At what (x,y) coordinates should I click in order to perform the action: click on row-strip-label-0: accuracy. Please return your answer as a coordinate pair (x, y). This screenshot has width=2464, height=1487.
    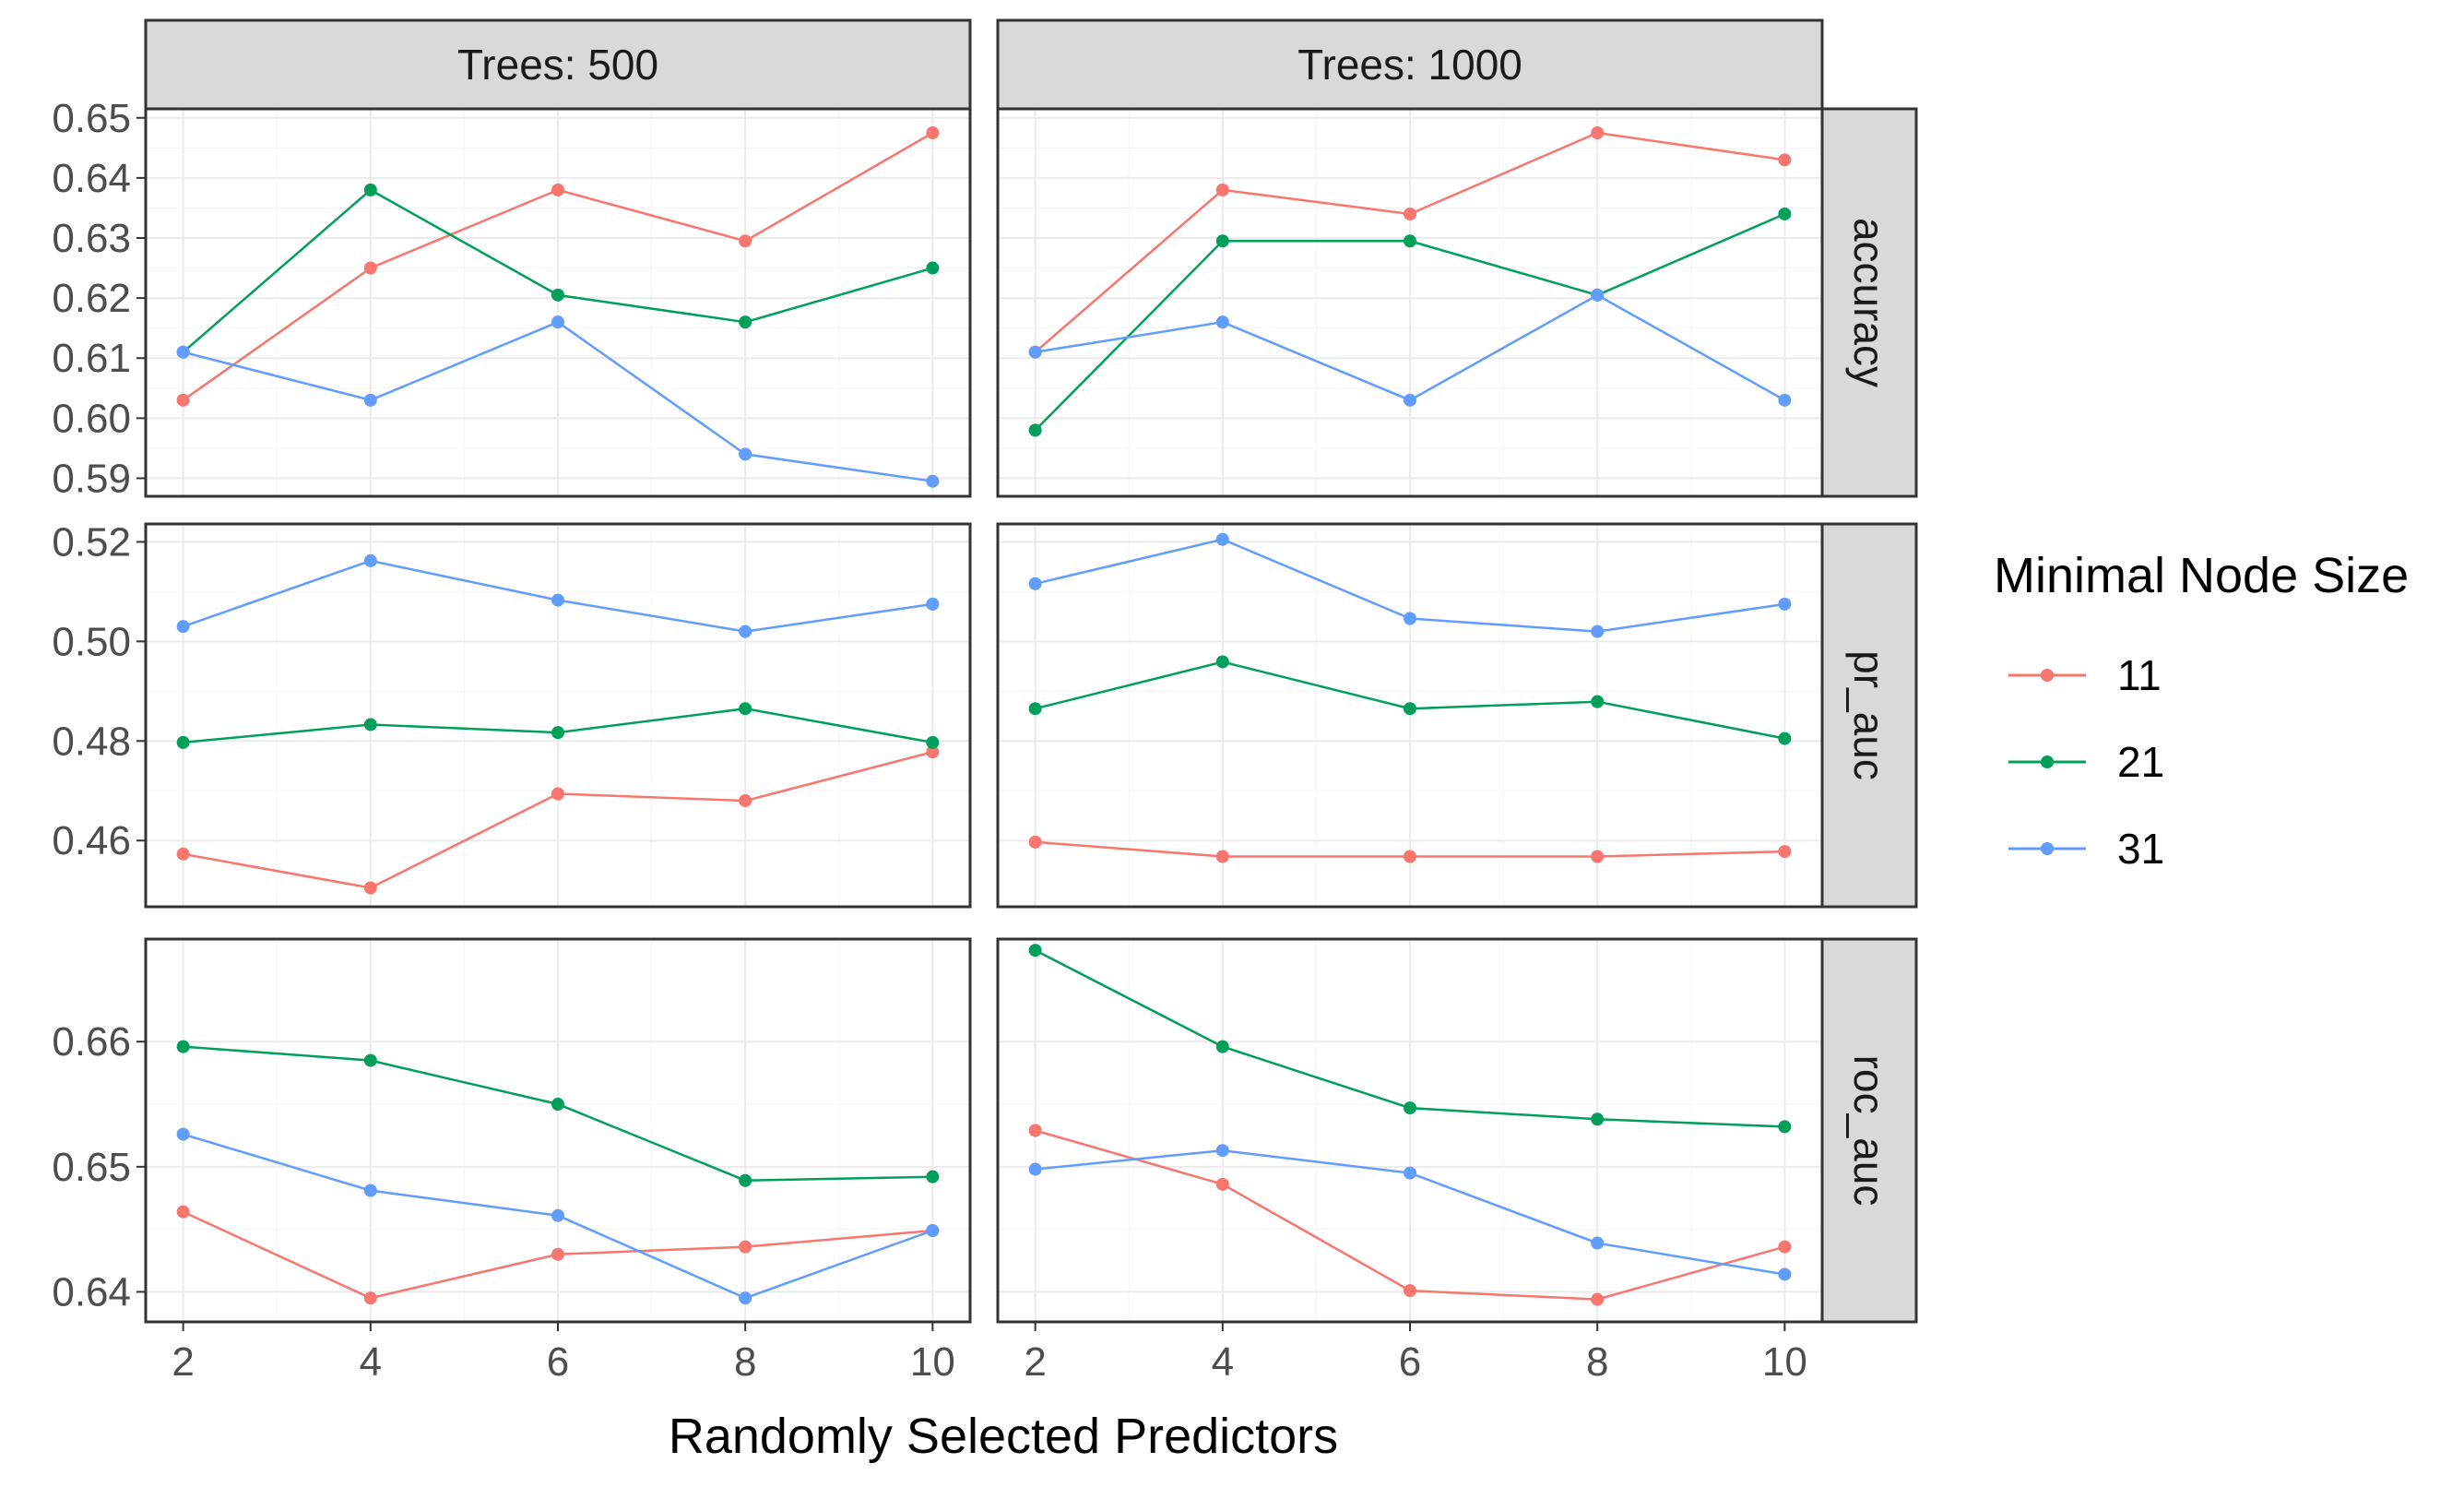
    Looking at the image, I should click on (1869, 302).